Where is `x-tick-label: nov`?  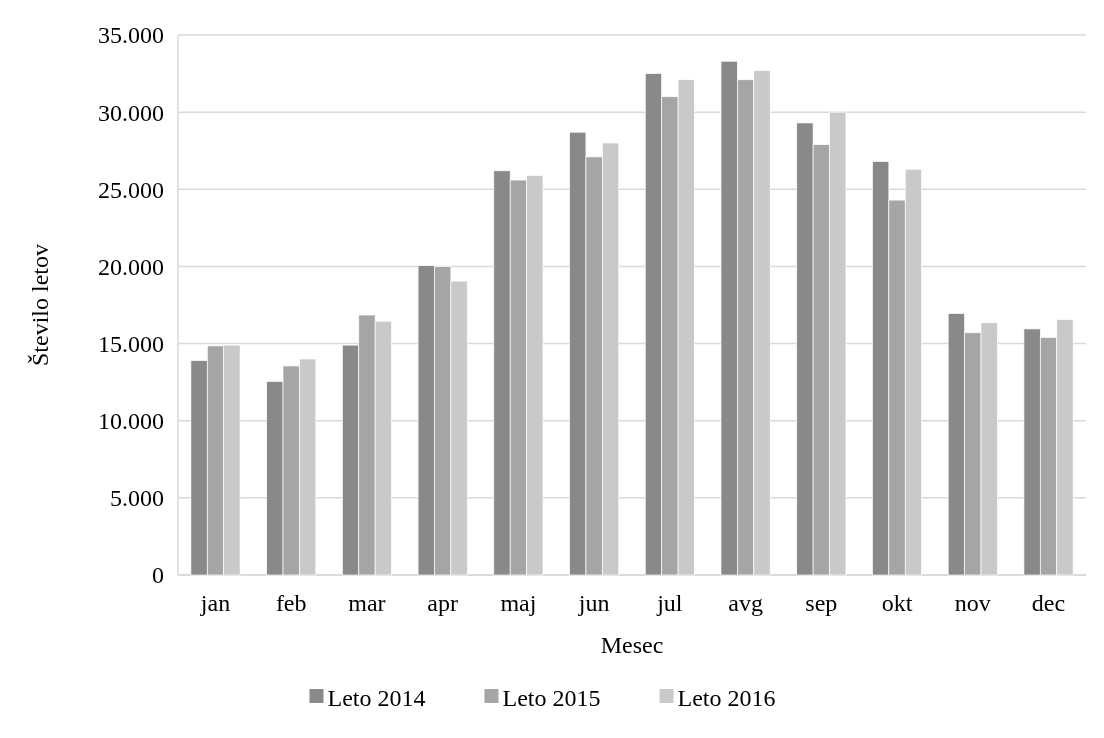
x-tick-label: nov is located at coordinates (972, 603).